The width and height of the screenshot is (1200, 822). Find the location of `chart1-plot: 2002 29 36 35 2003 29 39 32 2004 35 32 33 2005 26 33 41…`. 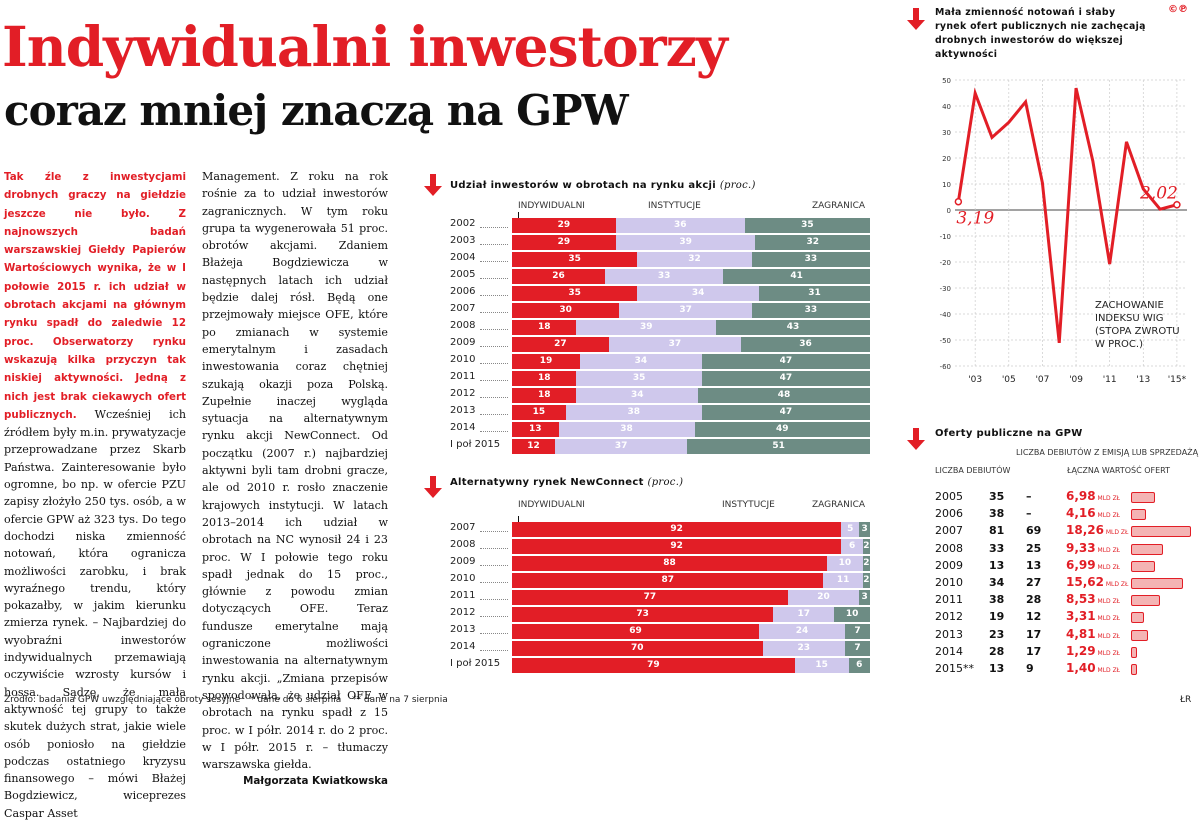

chart1-plot: 2002 29 36 35 2003 29 39 32 2004 35 32 33 2005 26 33 41… is located at coordinates (660, 335).